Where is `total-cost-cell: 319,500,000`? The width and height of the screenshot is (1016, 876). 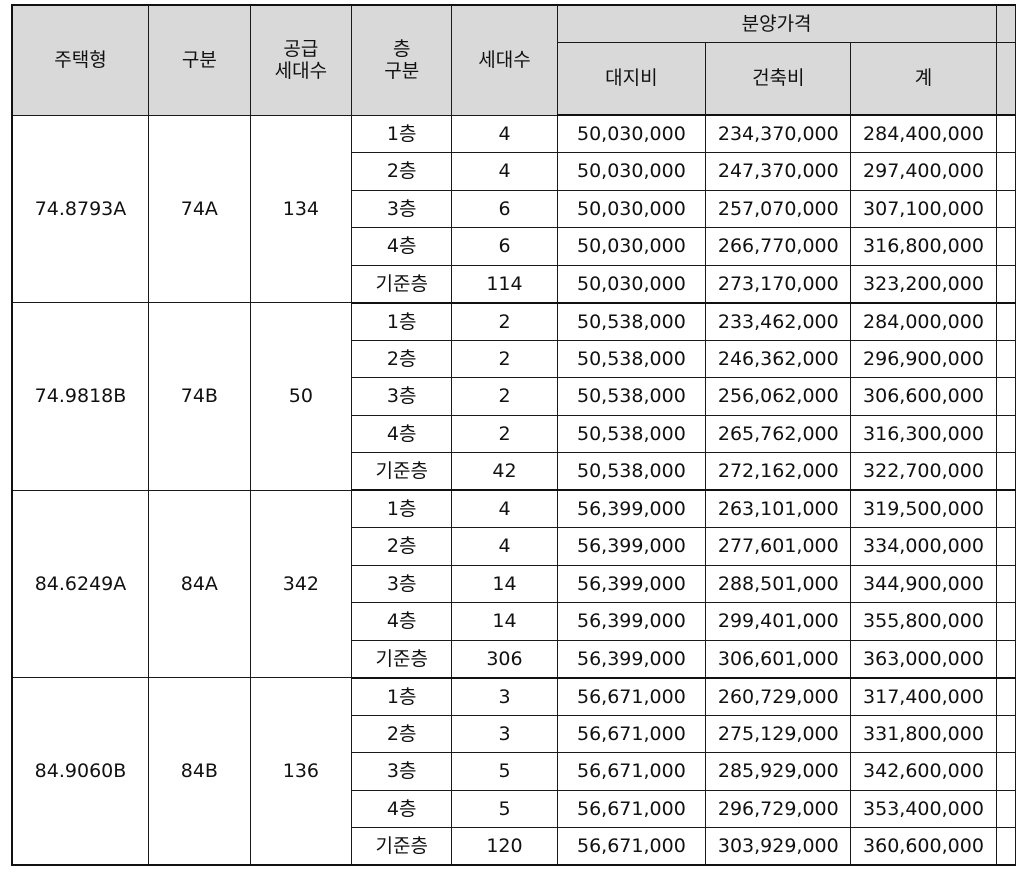 total-cost-cell: 319,500,000 is located at coordinates (923, 508).